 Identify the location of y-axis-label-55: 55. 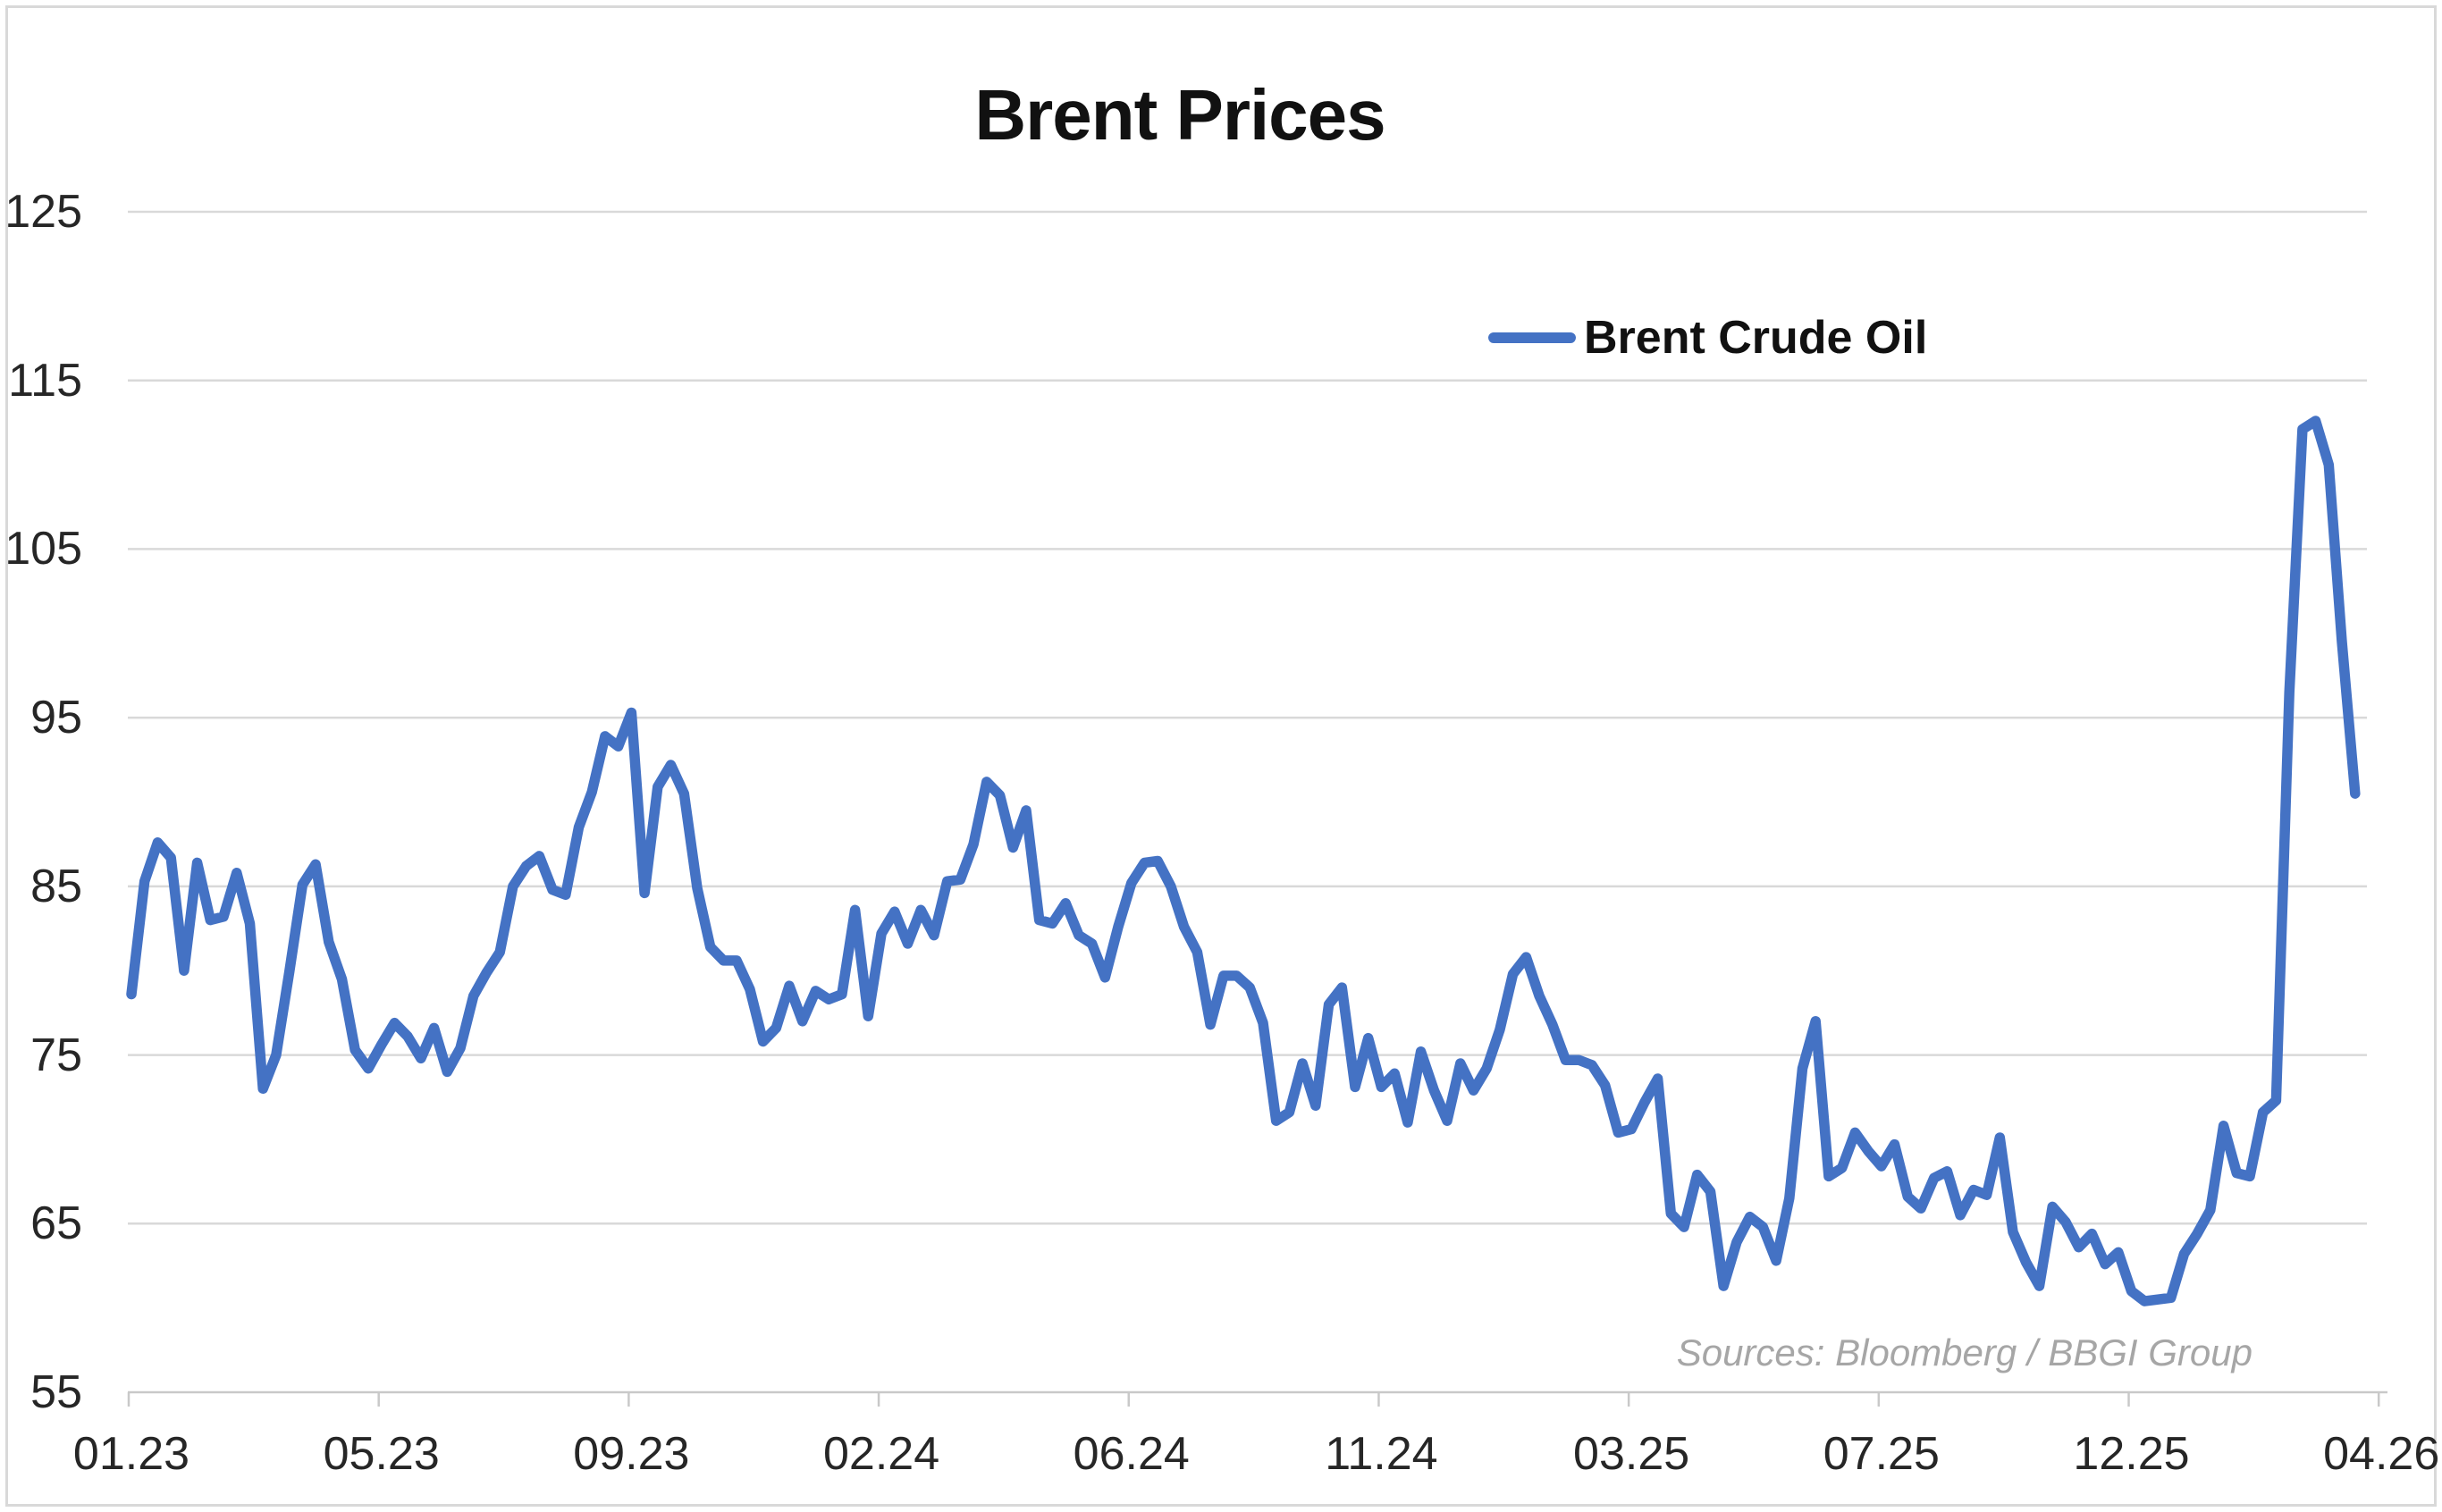
(56, 1392).